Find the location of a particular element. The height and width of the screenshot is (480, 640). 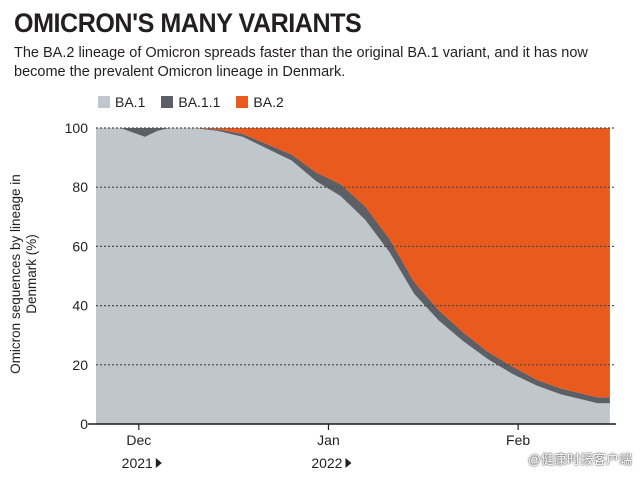

legend-item-ba1: BA.1 is located at coordinates (121, 102).